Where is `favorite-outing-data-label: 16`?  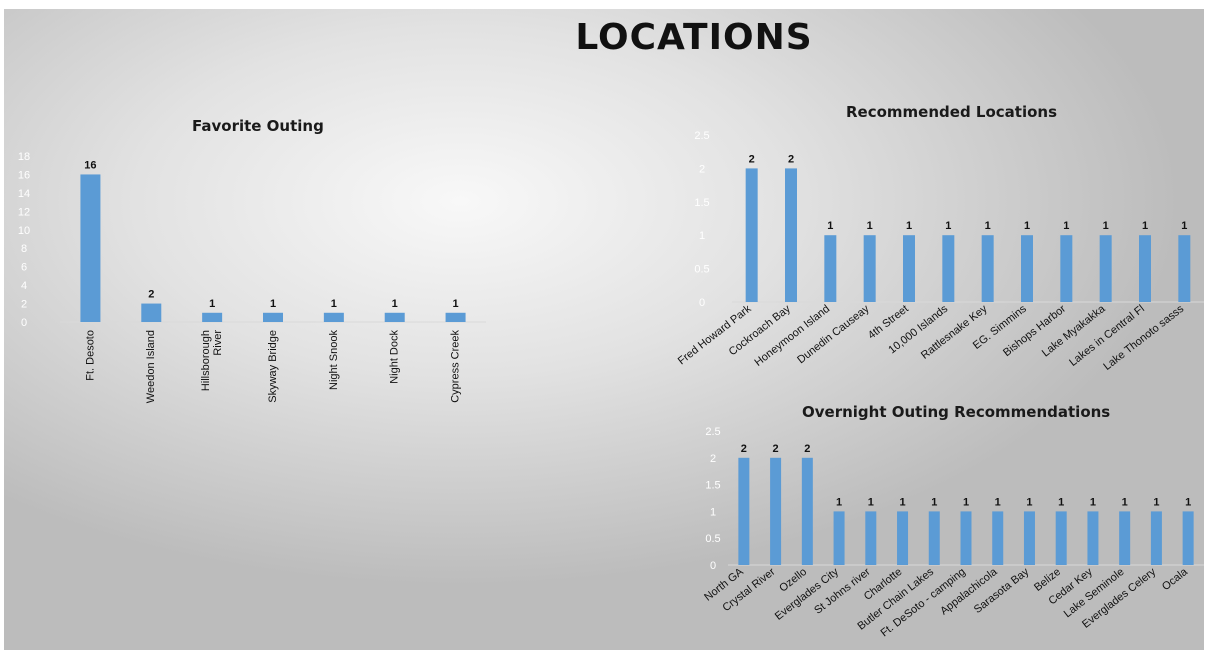 favorite-outing-data-label: 16 is located at coordinates (90, 165).